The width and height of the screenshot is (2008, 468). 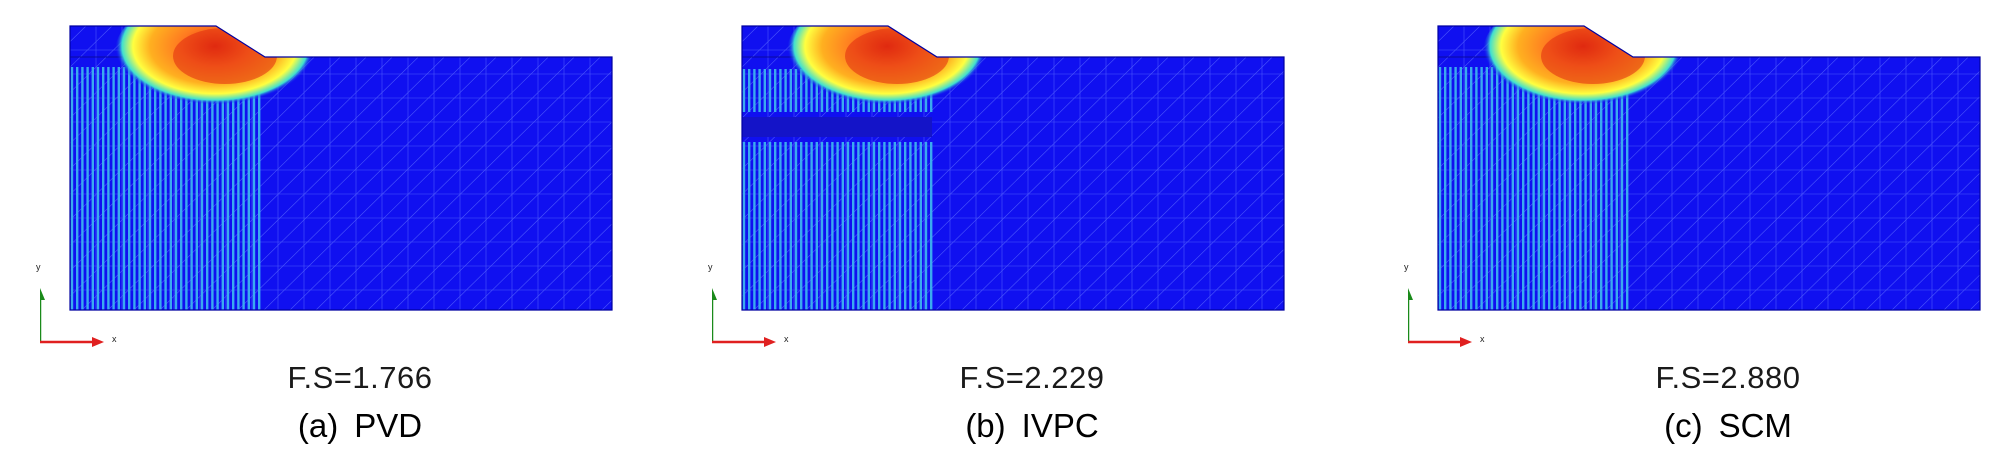 What do you see at coordinates (318, 425) in the screenshot?
I see `caption-letter: (a)` at bounding box center [318, 425].